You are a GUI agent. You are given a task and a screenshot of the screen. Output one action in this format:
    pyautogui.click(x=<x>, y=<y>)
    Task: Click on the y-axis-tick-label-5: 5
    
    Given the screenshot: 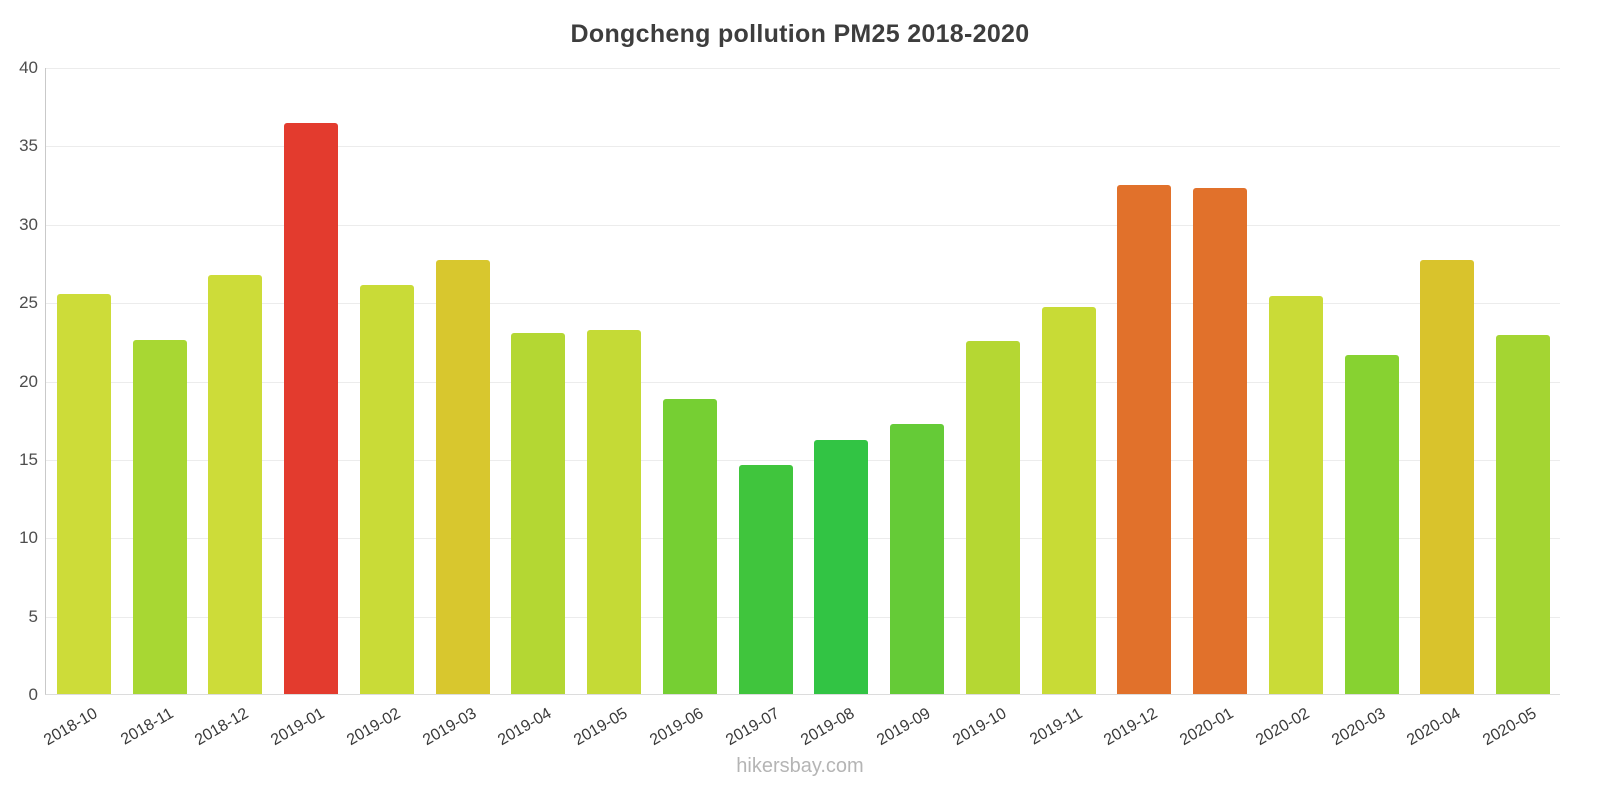 What is the action you would take?
    pyautogui.click(x=33, y=616)
    